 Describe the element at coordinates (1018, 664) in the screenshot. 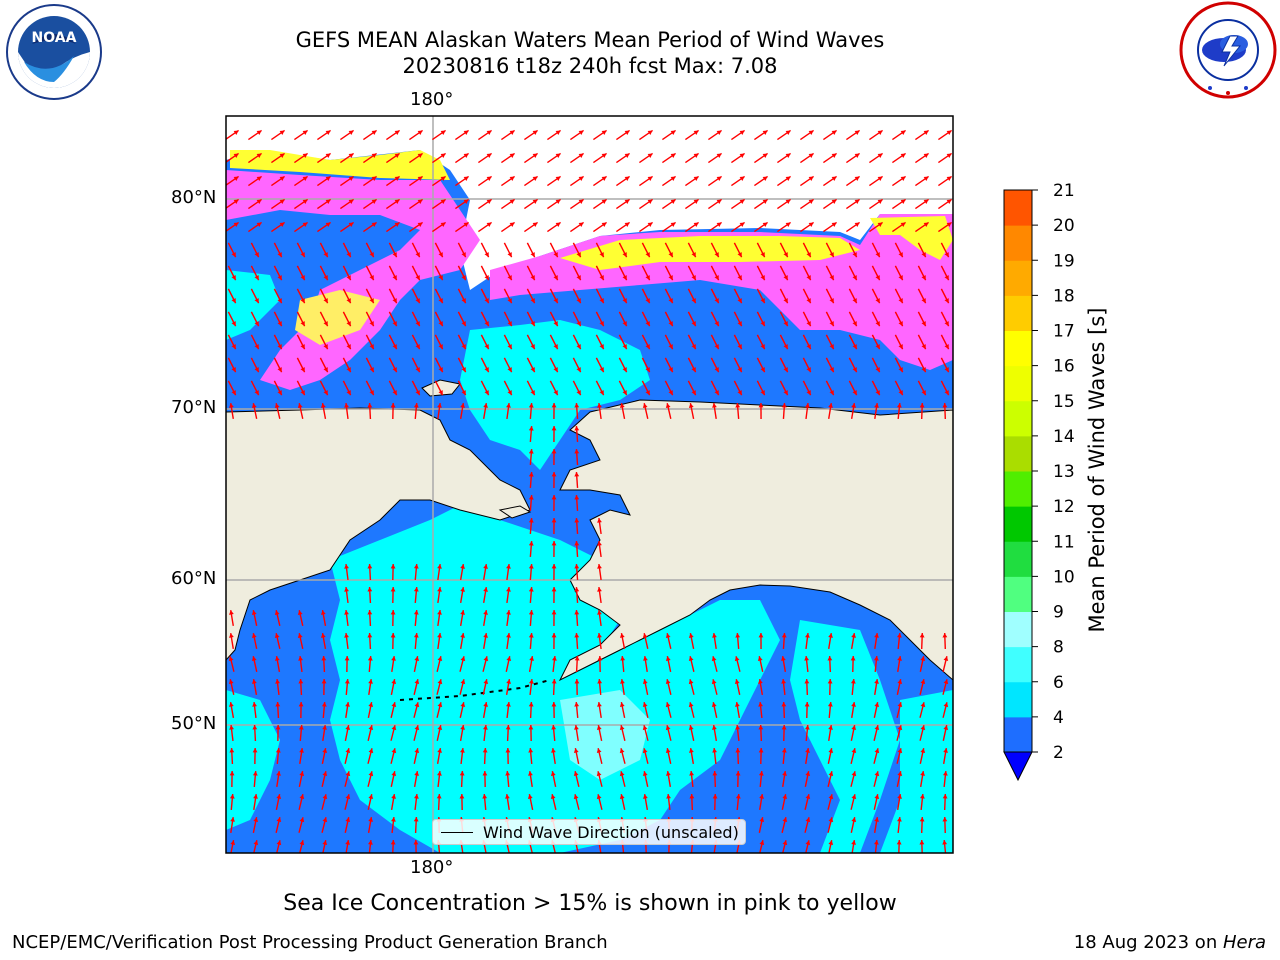

I see `colorbar-cell` at that location.